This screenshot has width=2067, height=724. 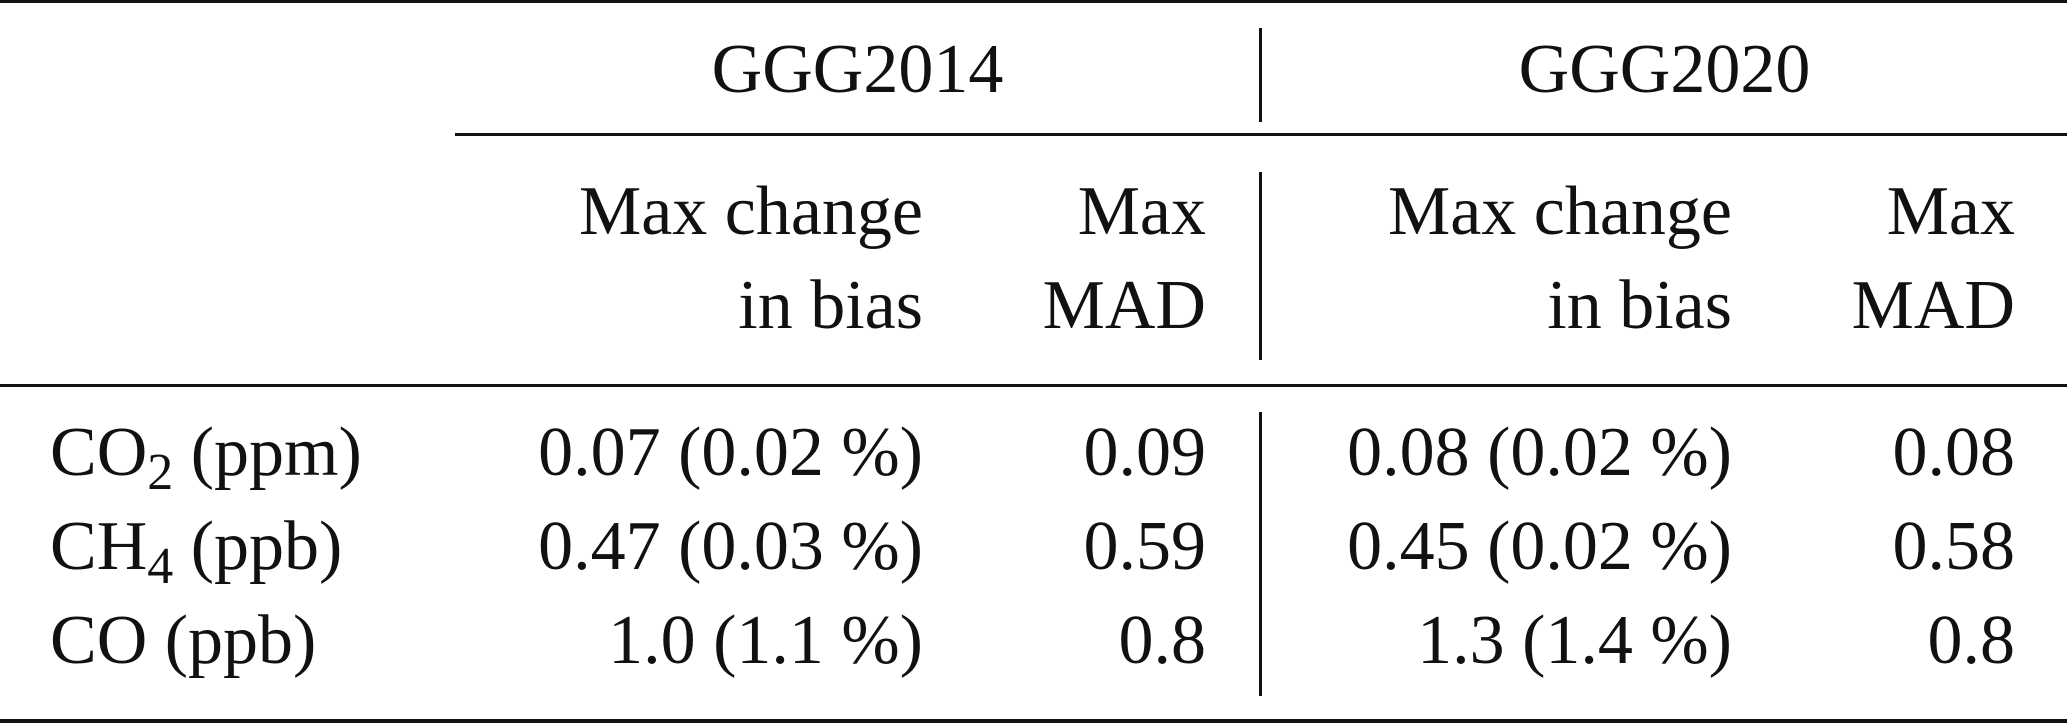 I want to click on ggg2014-bias-cell: 1.0 (1.1 %), so click(x=765, y=640).